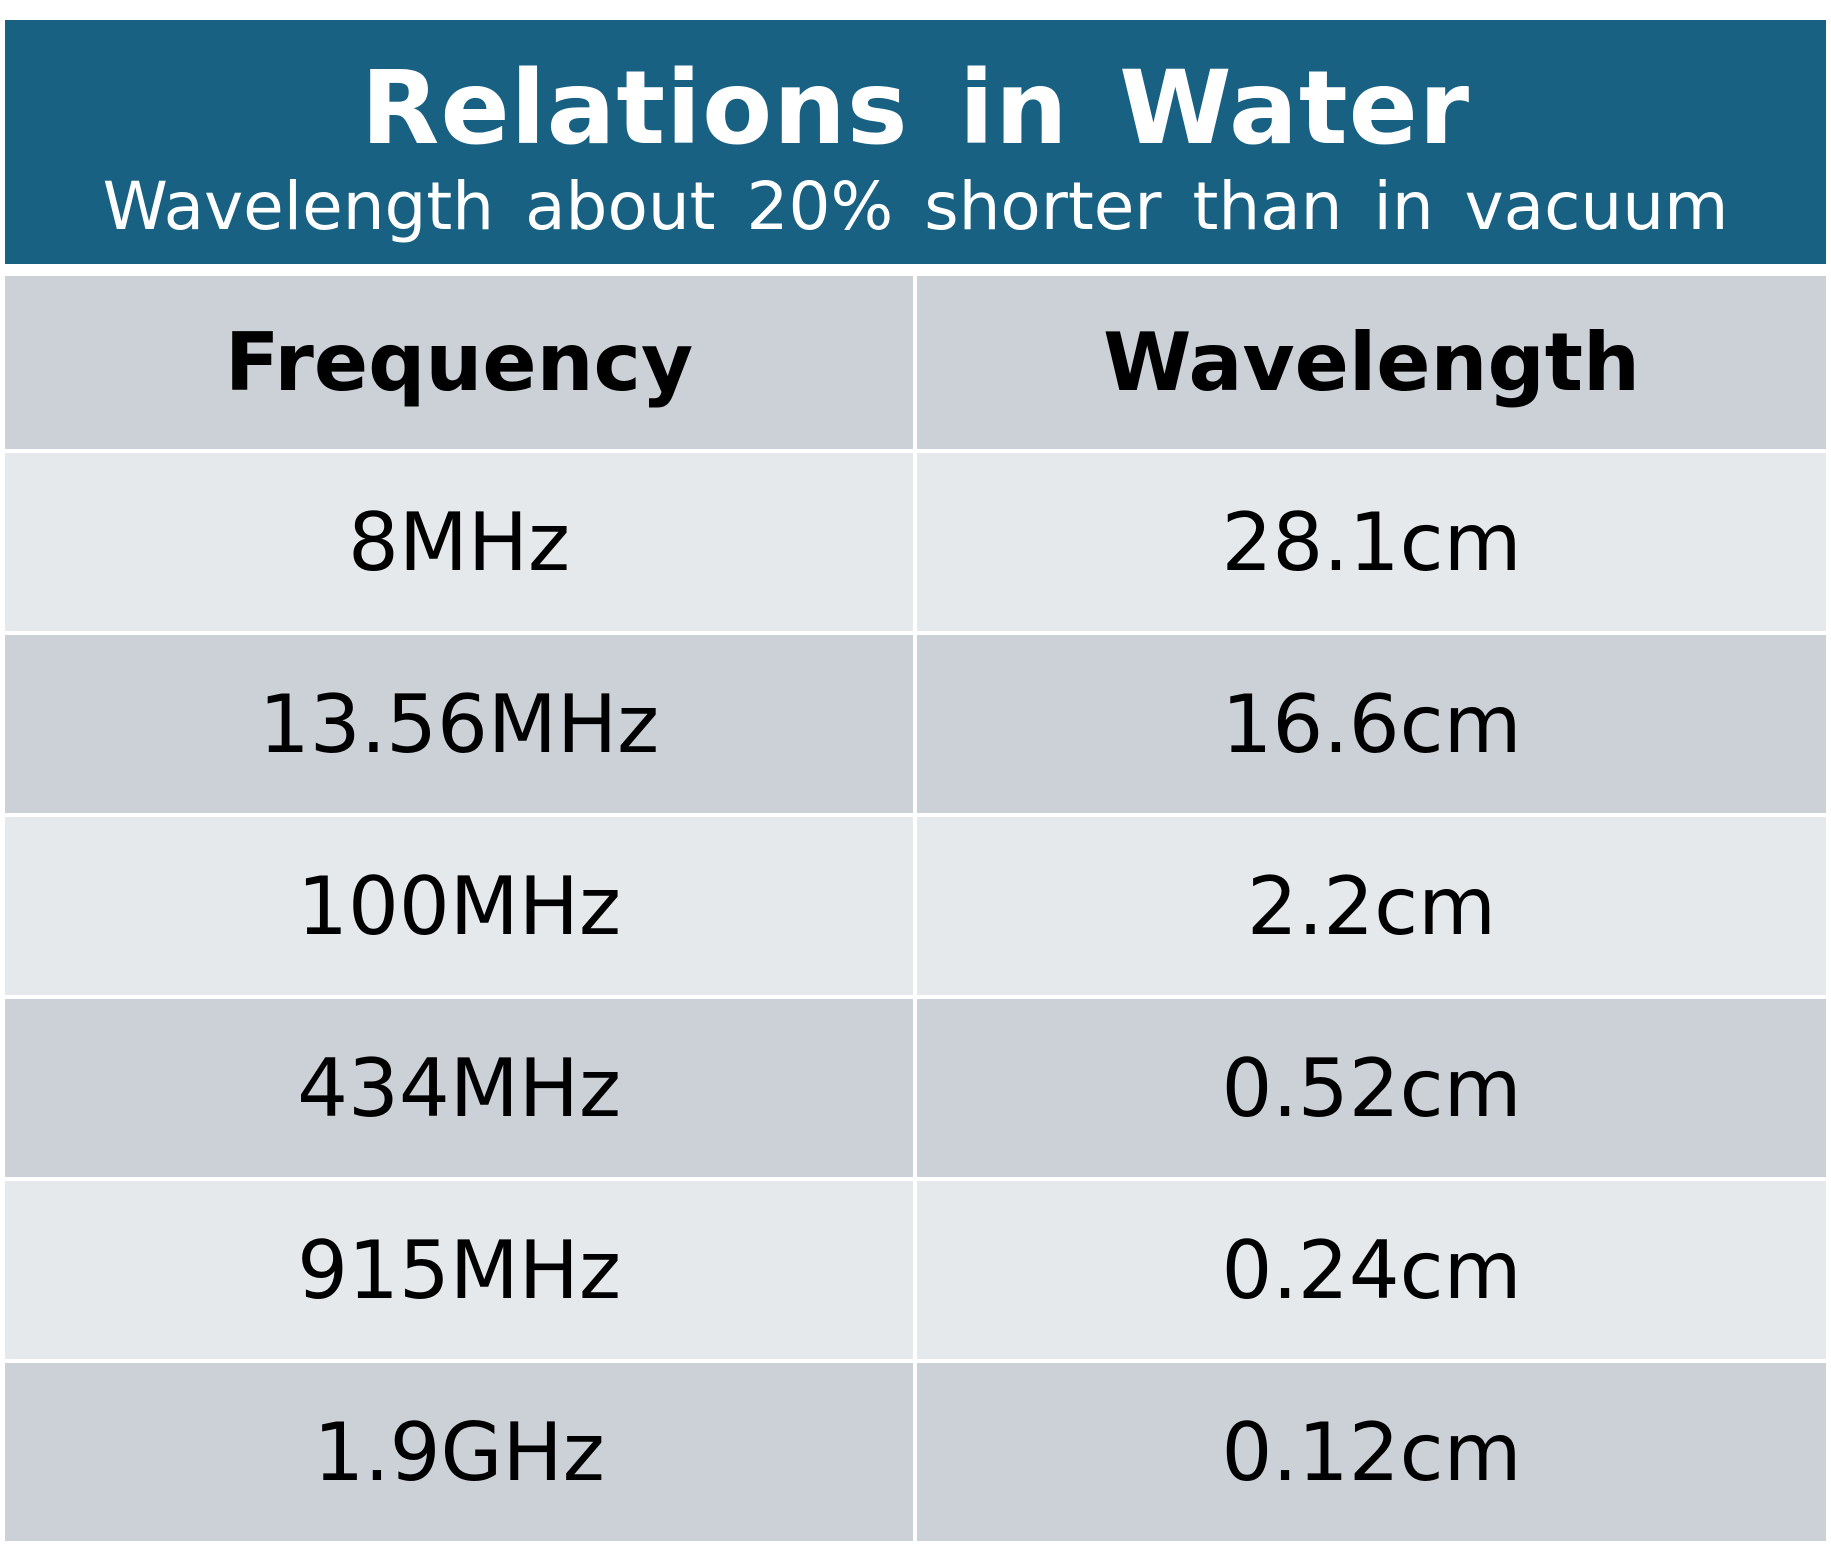  Describe the element at coordinates (915, 1452) in the screenshot. I see `table-row: 1.9GHz 0.12cm` at that location.